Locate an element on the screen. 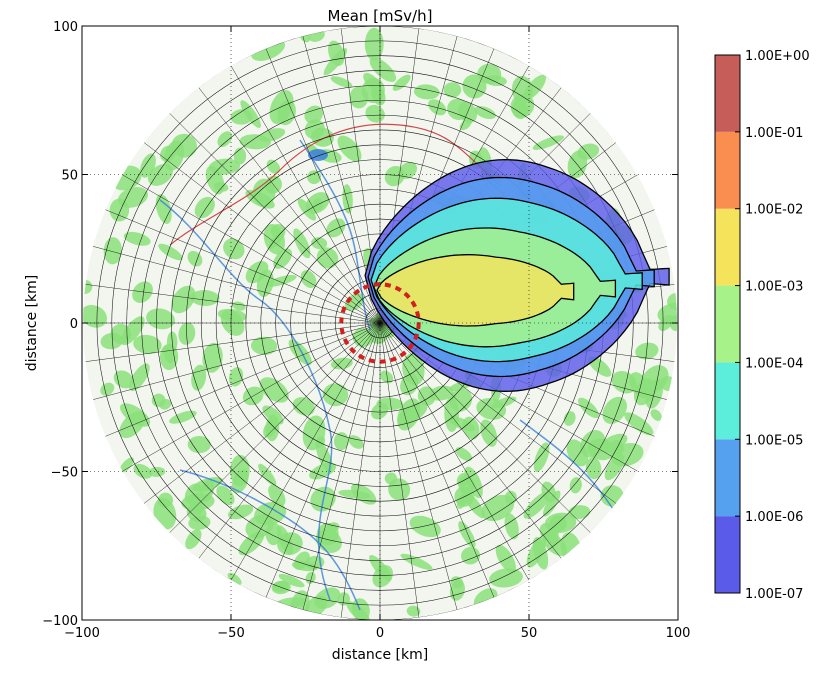  river is located at coordinates (570, 470).